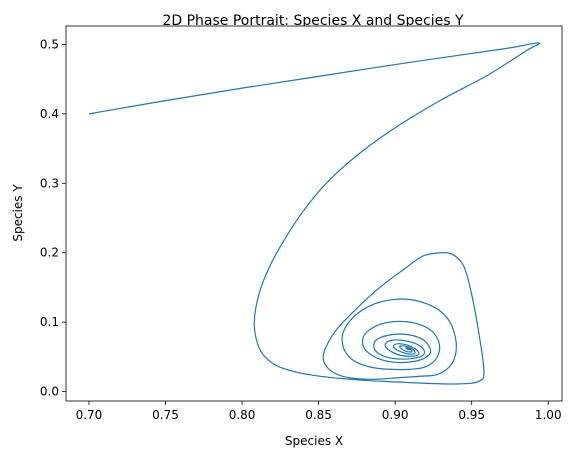 This screenshot has height=461, width=573. I want to click on x-axis-ticks: 0.70 0.75 0.80 0.85 0.90 0.95 1.00, so click(319, 411).